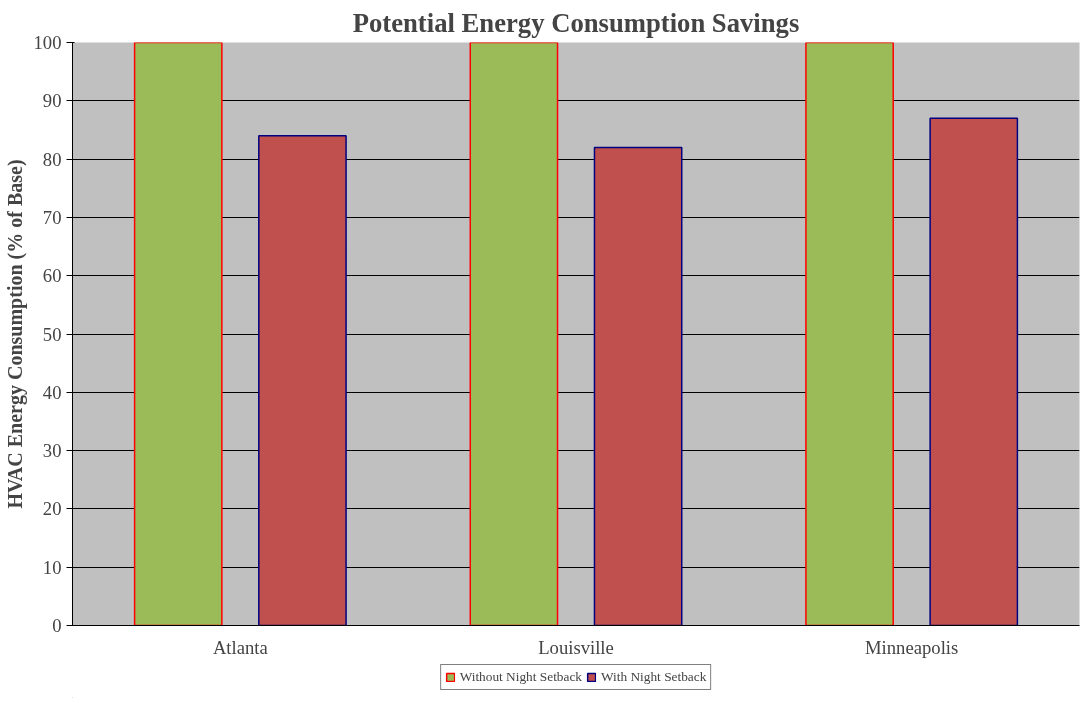 This screenshot has width=1089, height=703. Describe the element at coordinates (240, 647) in the screenshot. I see `x-tick-label: Atlanta` at that location.